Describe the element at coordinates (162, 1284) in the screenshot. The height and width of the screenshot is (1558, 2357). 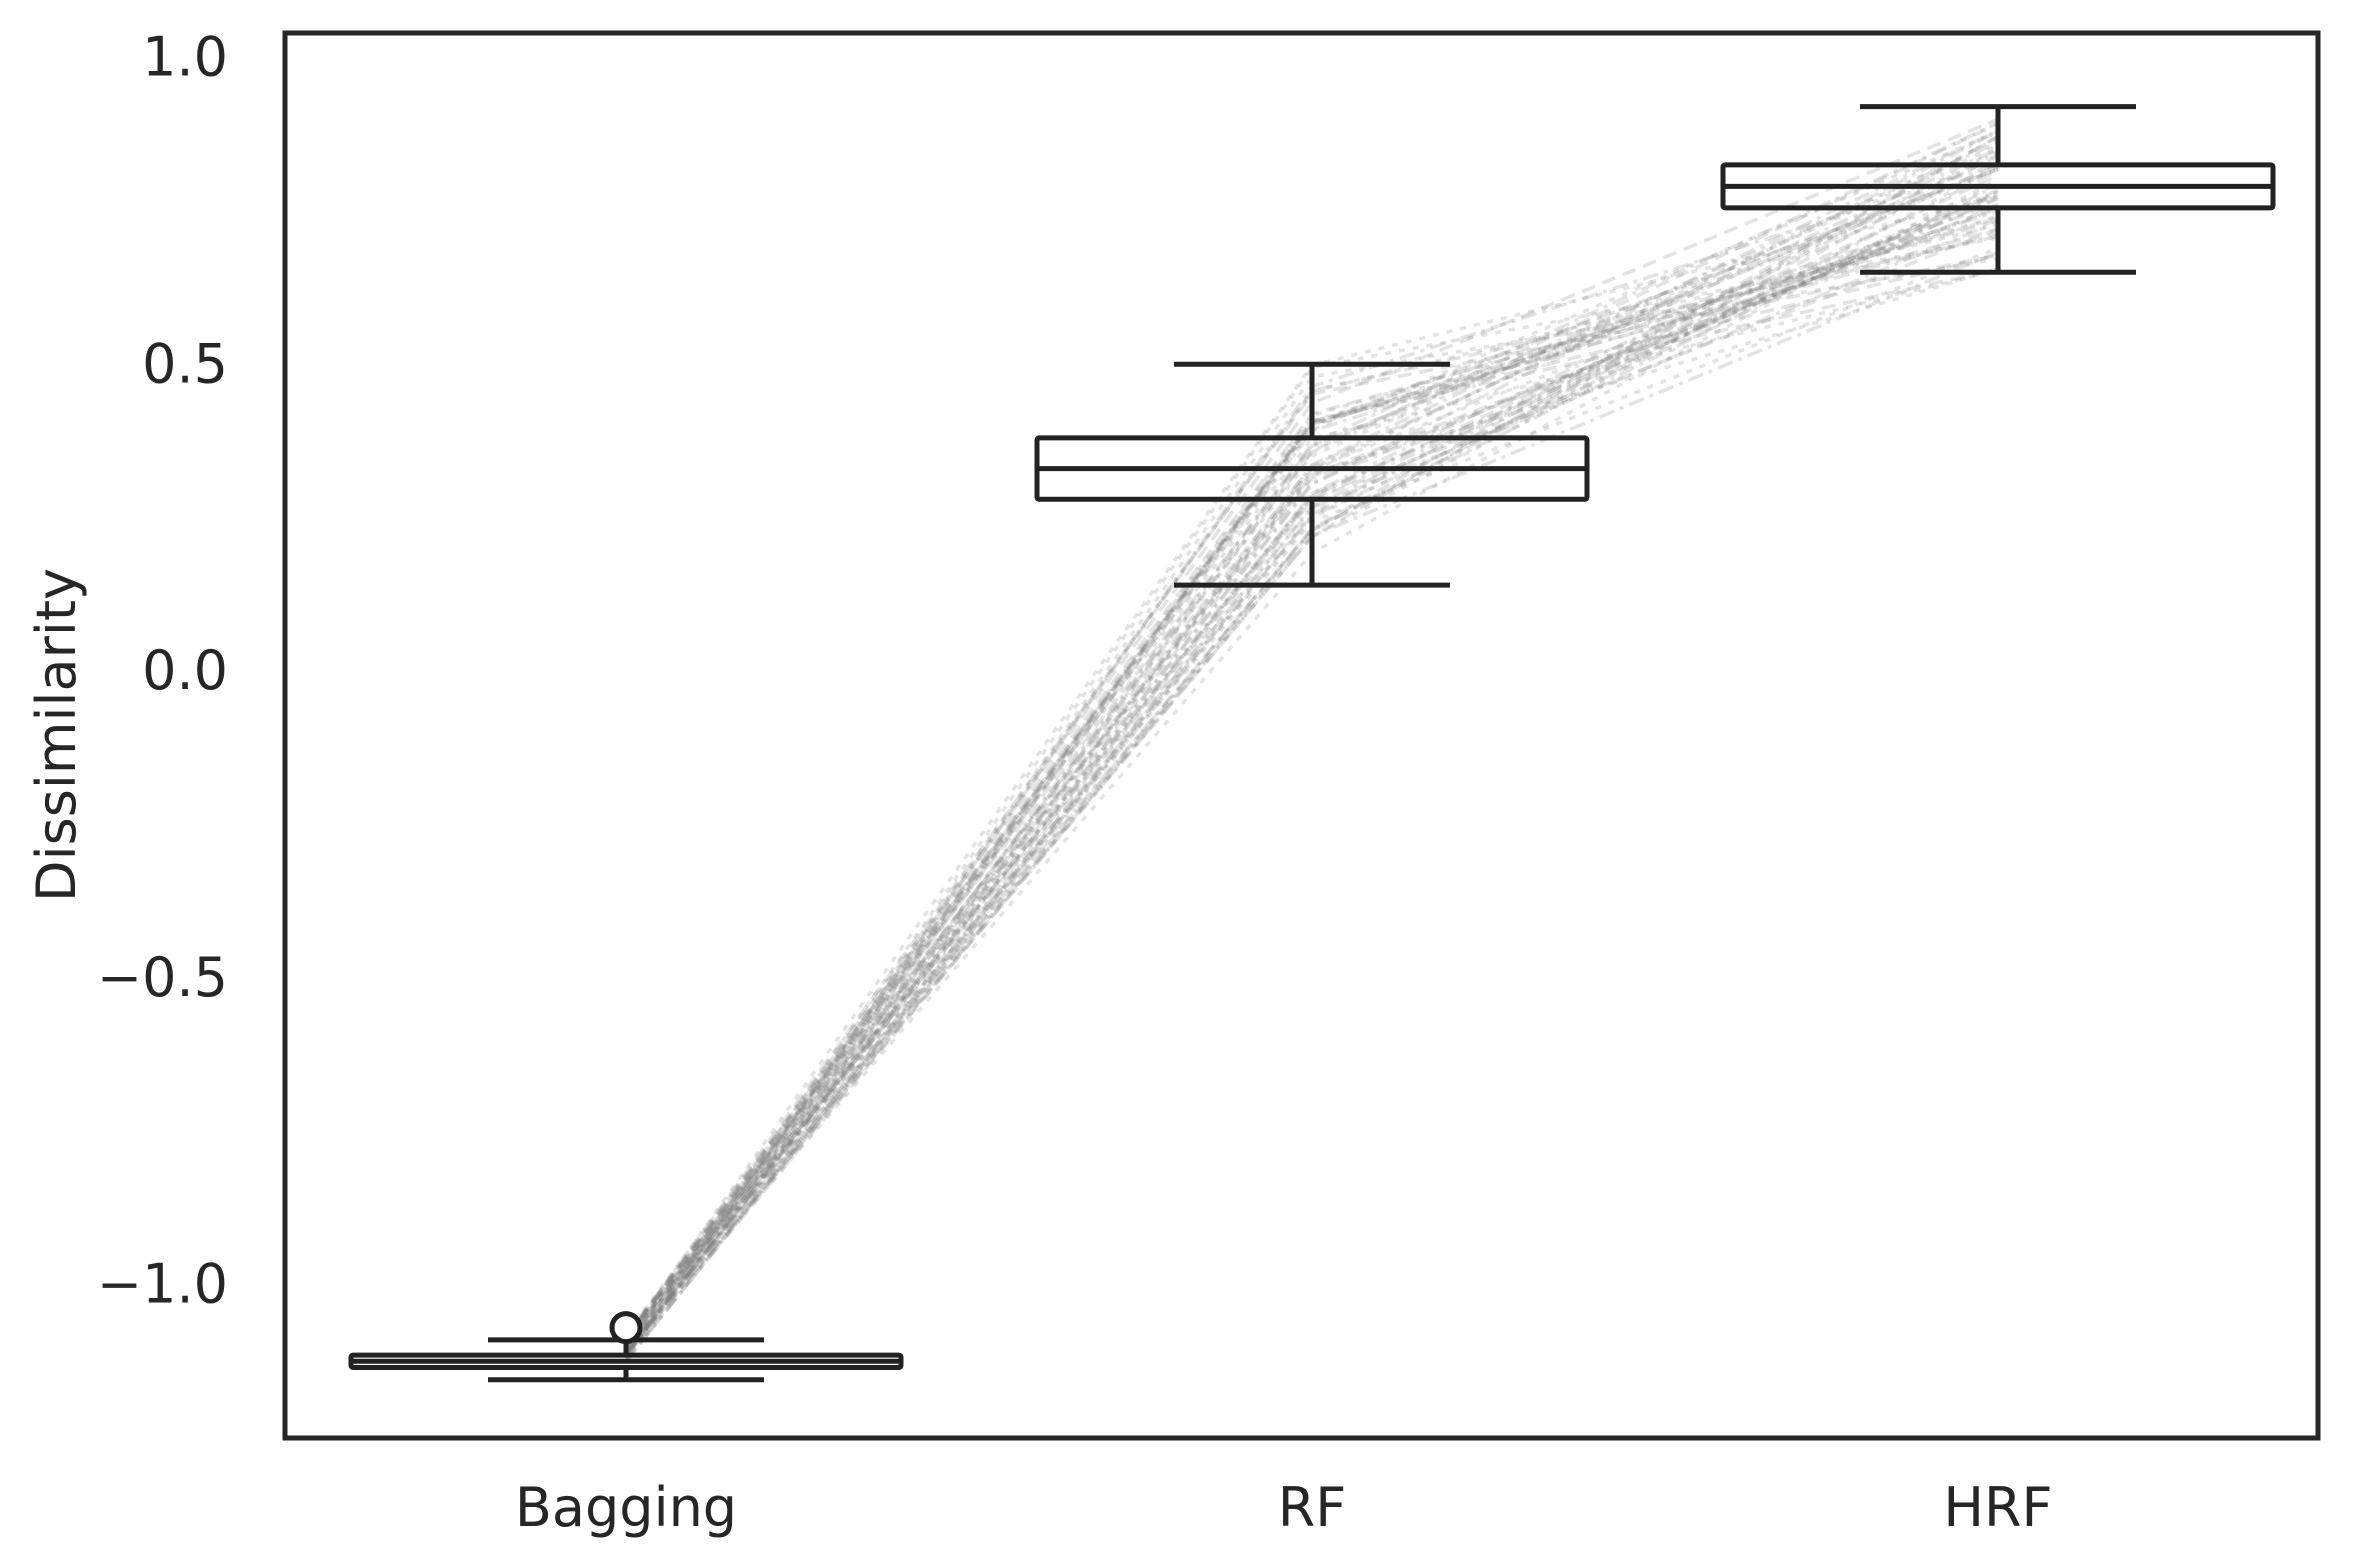
I see `y-tick-label: −1.0` at that location.